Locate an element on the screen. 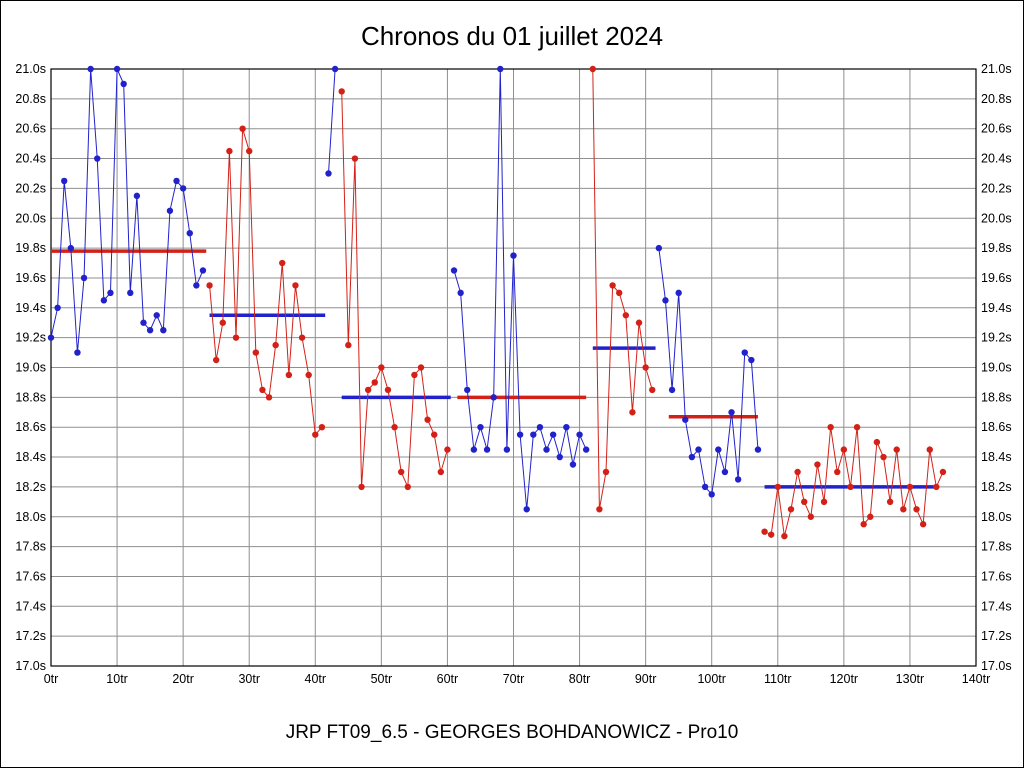 The height and width of the screenshot is (768, 1024). x-tick-label: 30tr is located at coordinates (249, 679).